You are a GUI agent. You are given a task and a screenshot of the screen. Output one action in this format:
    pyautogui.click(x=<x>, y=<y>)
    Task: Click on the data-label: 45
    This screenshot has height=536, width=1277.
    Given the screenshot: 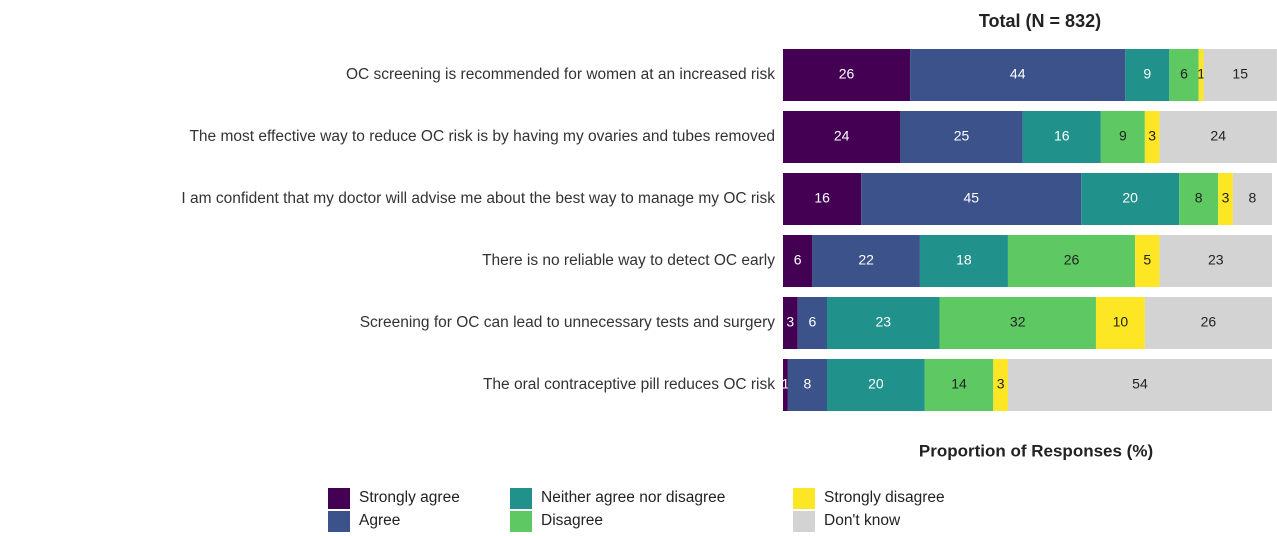 What is the action you would take?
    pyautogui.click(x=971, y=198)
    